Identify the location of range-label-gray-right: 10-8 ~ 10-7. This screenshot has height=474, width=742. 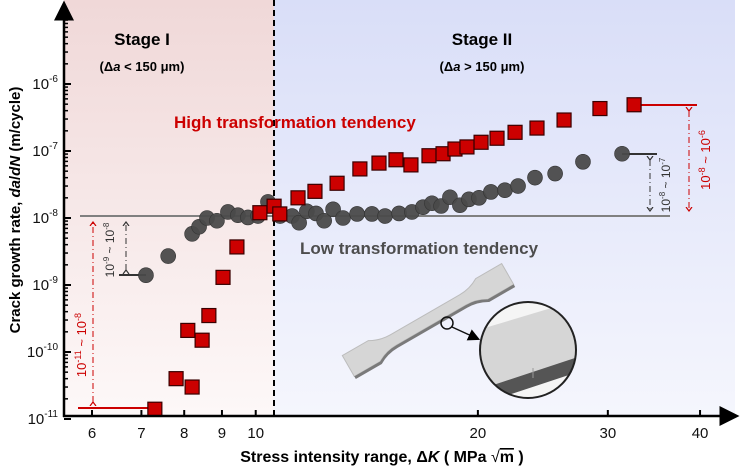
(665, 184).